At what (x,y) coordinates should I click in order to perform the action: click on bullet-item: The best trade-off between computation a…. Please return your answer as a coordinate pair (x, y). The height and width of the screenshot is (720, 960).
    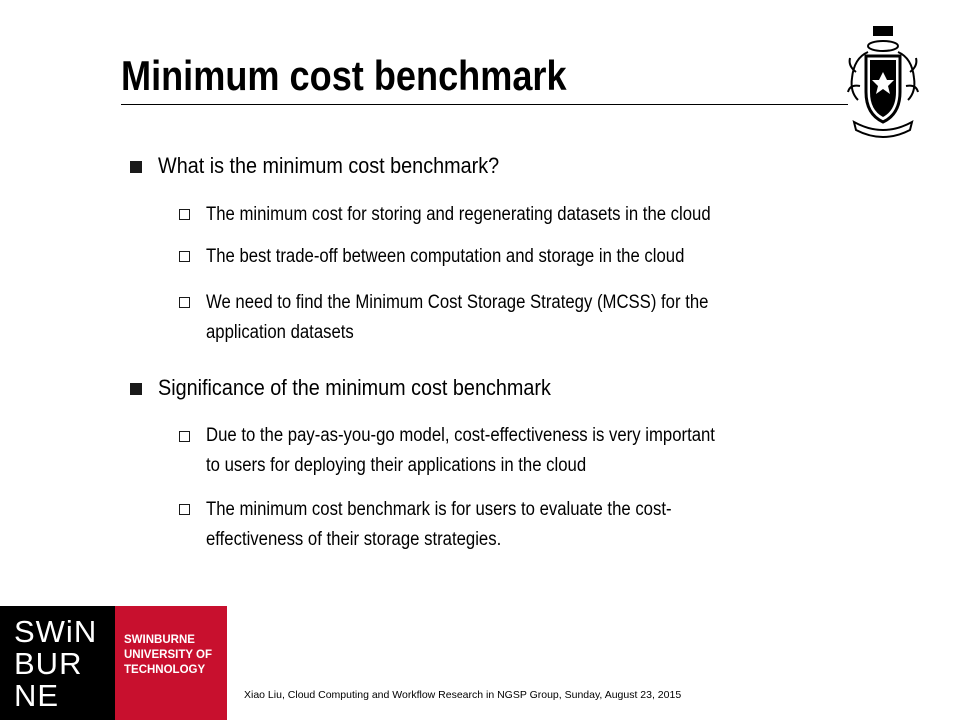
    Looking at the image, I should click on (445, 256).